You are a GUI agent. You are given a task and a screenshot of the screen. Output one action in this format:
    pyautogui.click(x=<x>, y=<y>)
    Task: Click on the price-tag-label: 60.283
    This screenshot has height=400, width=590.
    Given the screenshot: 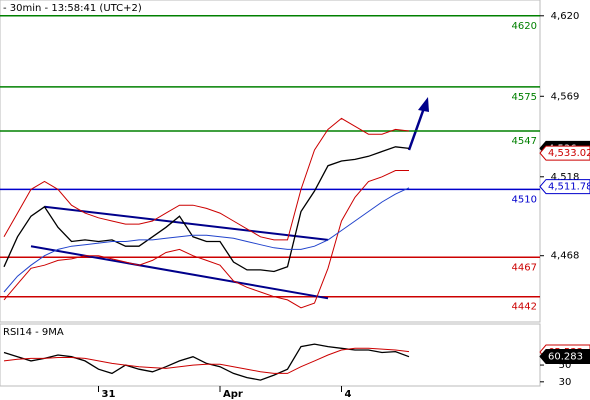 What is the action you would take?
    pyautogui.click(x=565, y=356)
    